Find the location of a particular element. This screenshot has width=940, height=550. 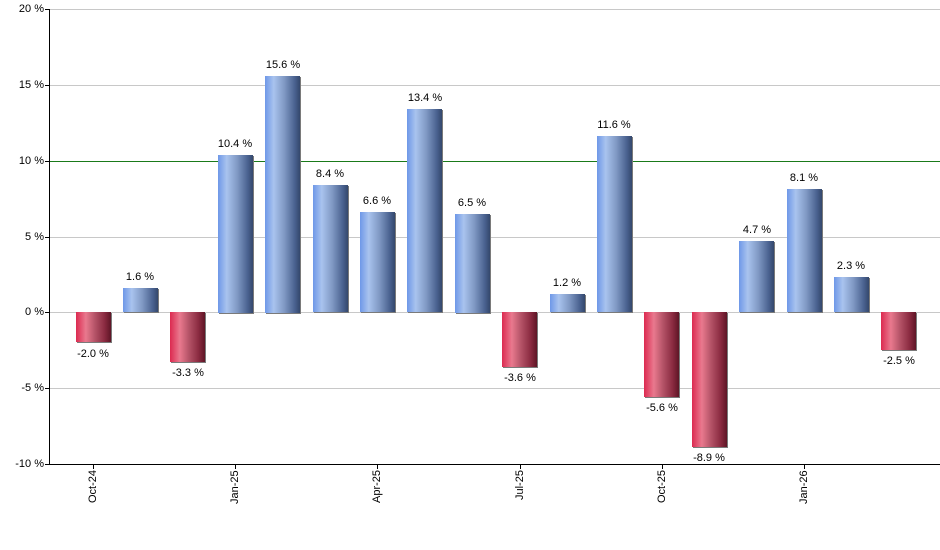

bar-value-label: -8.9 % is located at coordinates (709, 458).